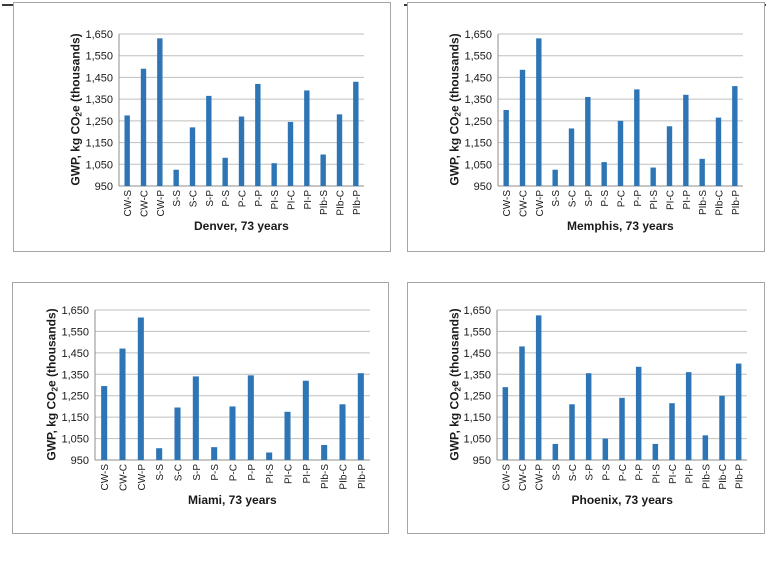 The width and height of the screenshot is (768, 562). What do you see at coordinates (606, 472) in the screenshot?
I see `x-tick-label: P-S` at bounding box center [606, 472].